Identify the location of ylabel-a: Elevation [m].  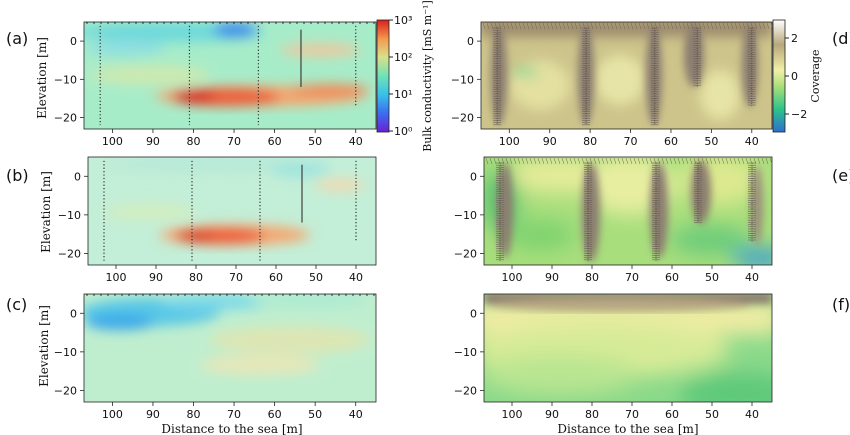
(42, 78).